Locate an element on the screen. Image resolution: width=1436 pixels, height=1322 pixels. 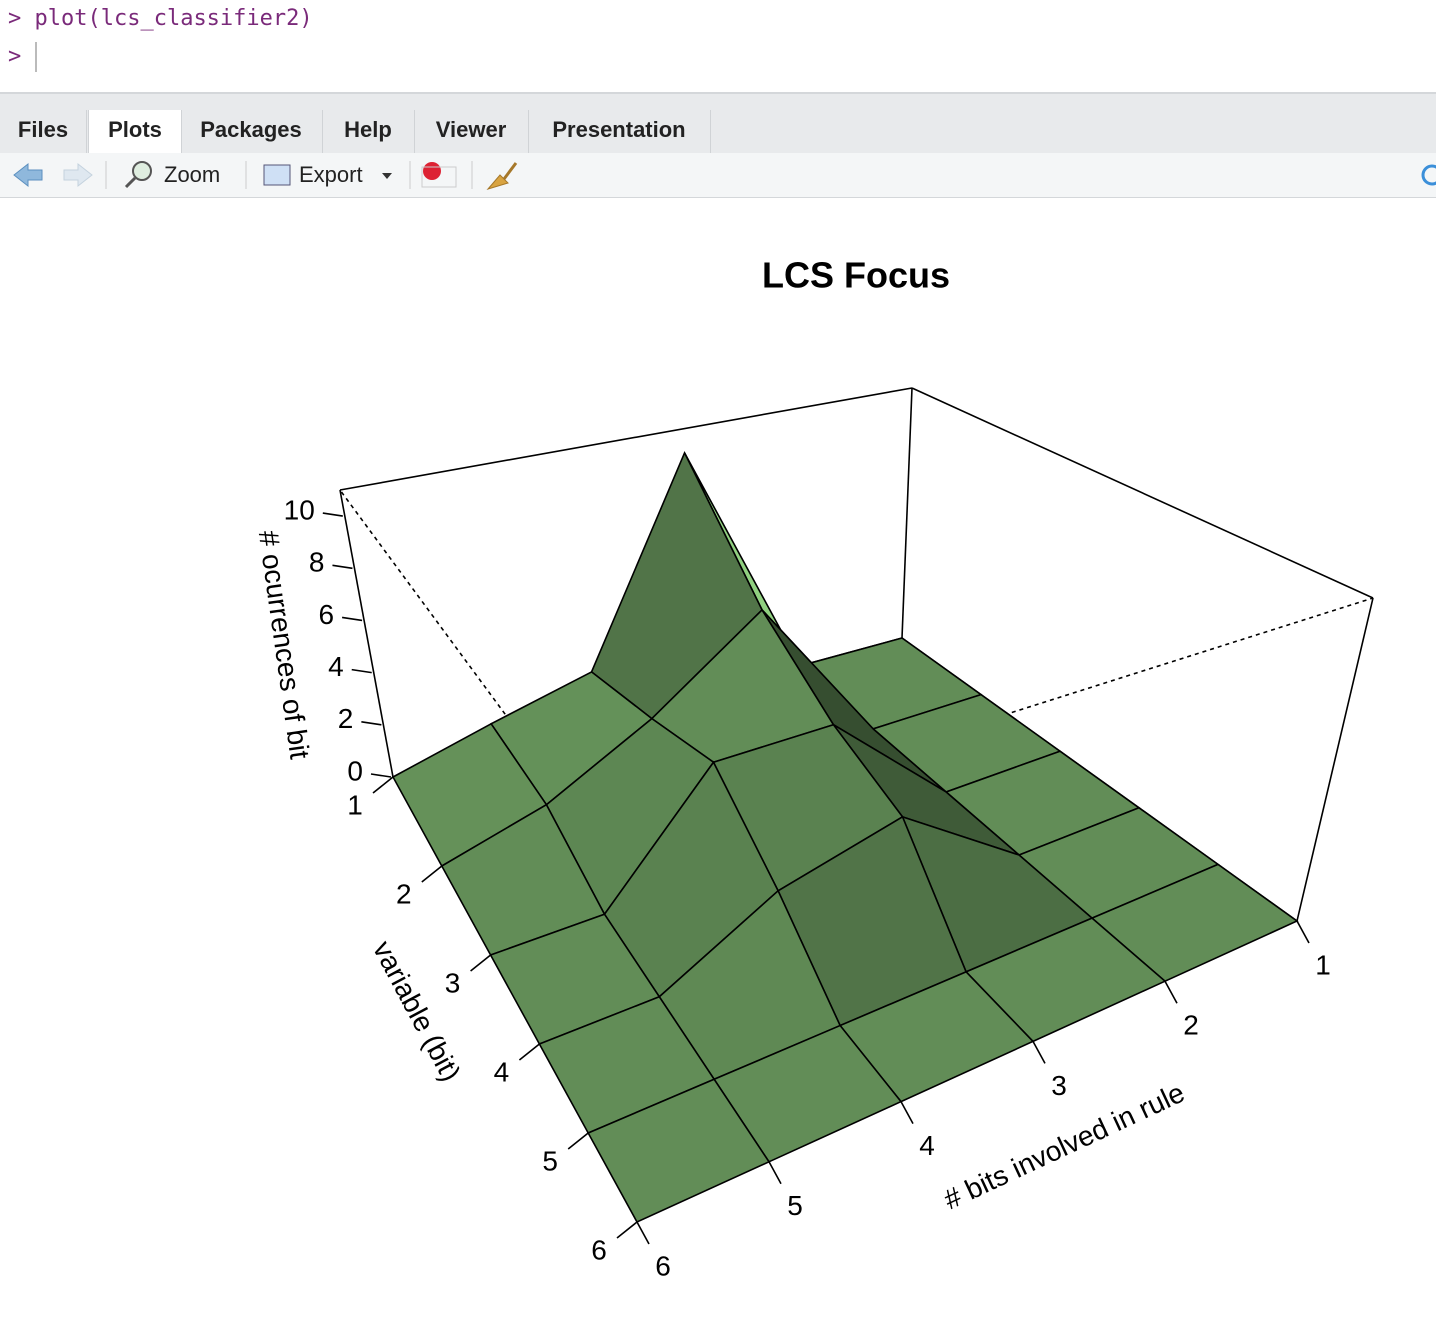
y-tick-label: 6 is located at coordinates (599, 1249).